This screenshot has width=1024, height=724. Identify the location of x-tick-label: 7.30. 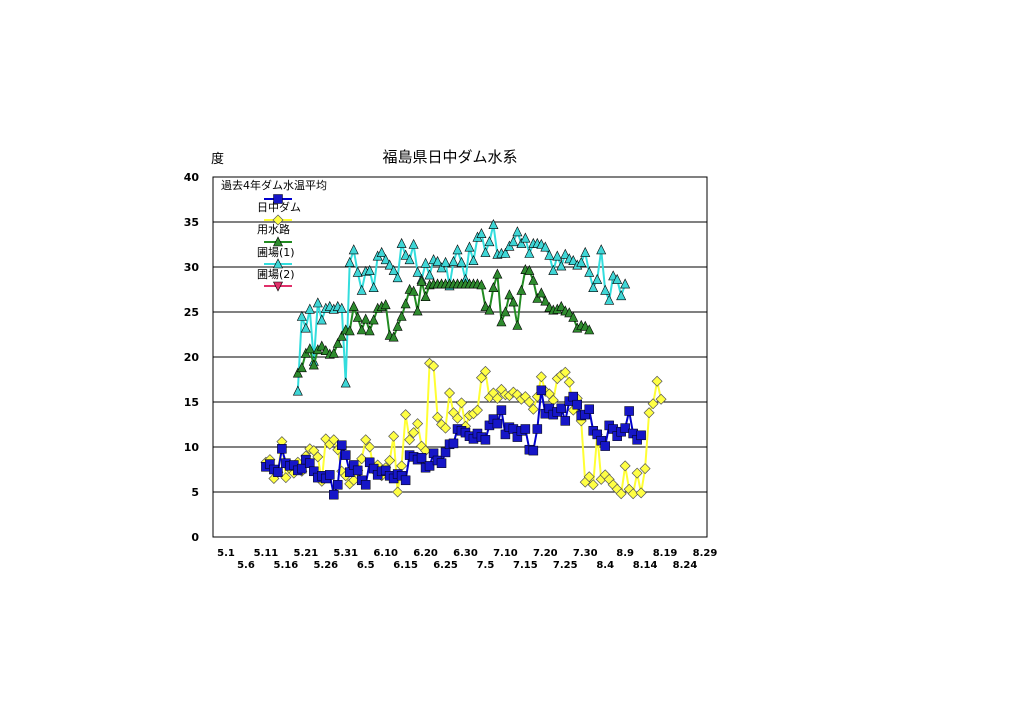
(585, 553).